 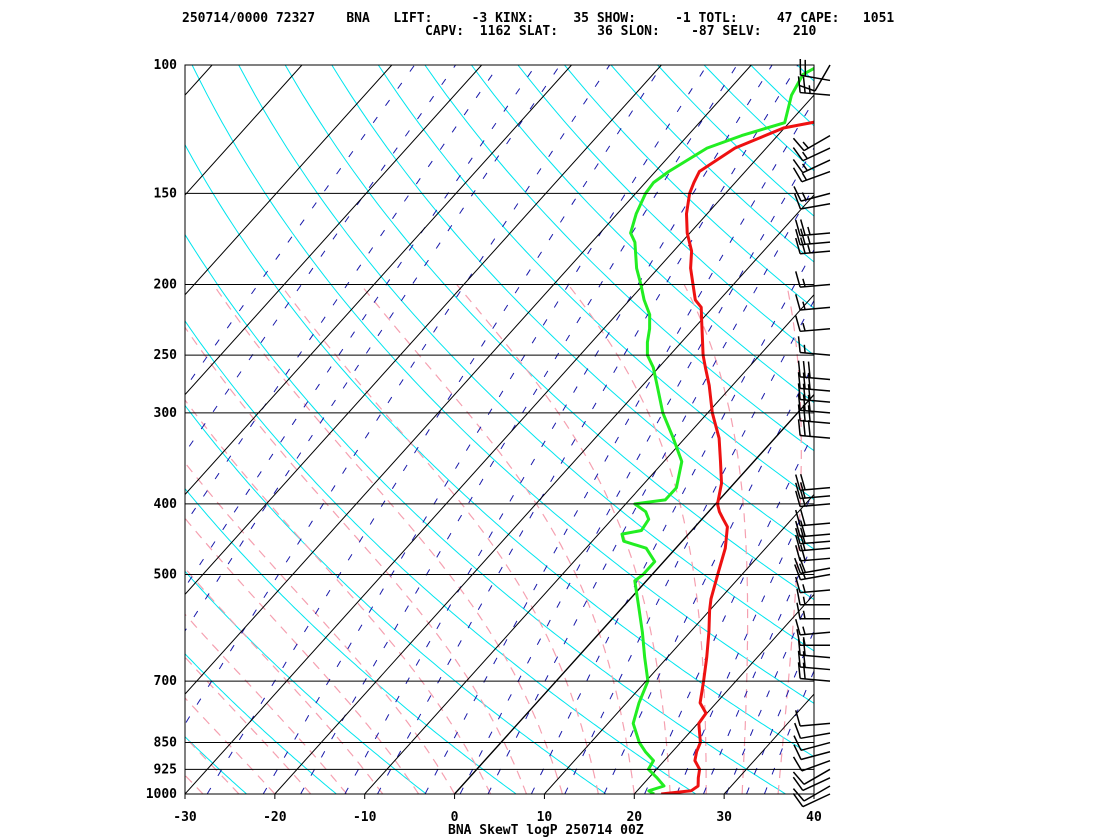 I want to click on temperature-tick-label: -20, so click(x=275, y=817).